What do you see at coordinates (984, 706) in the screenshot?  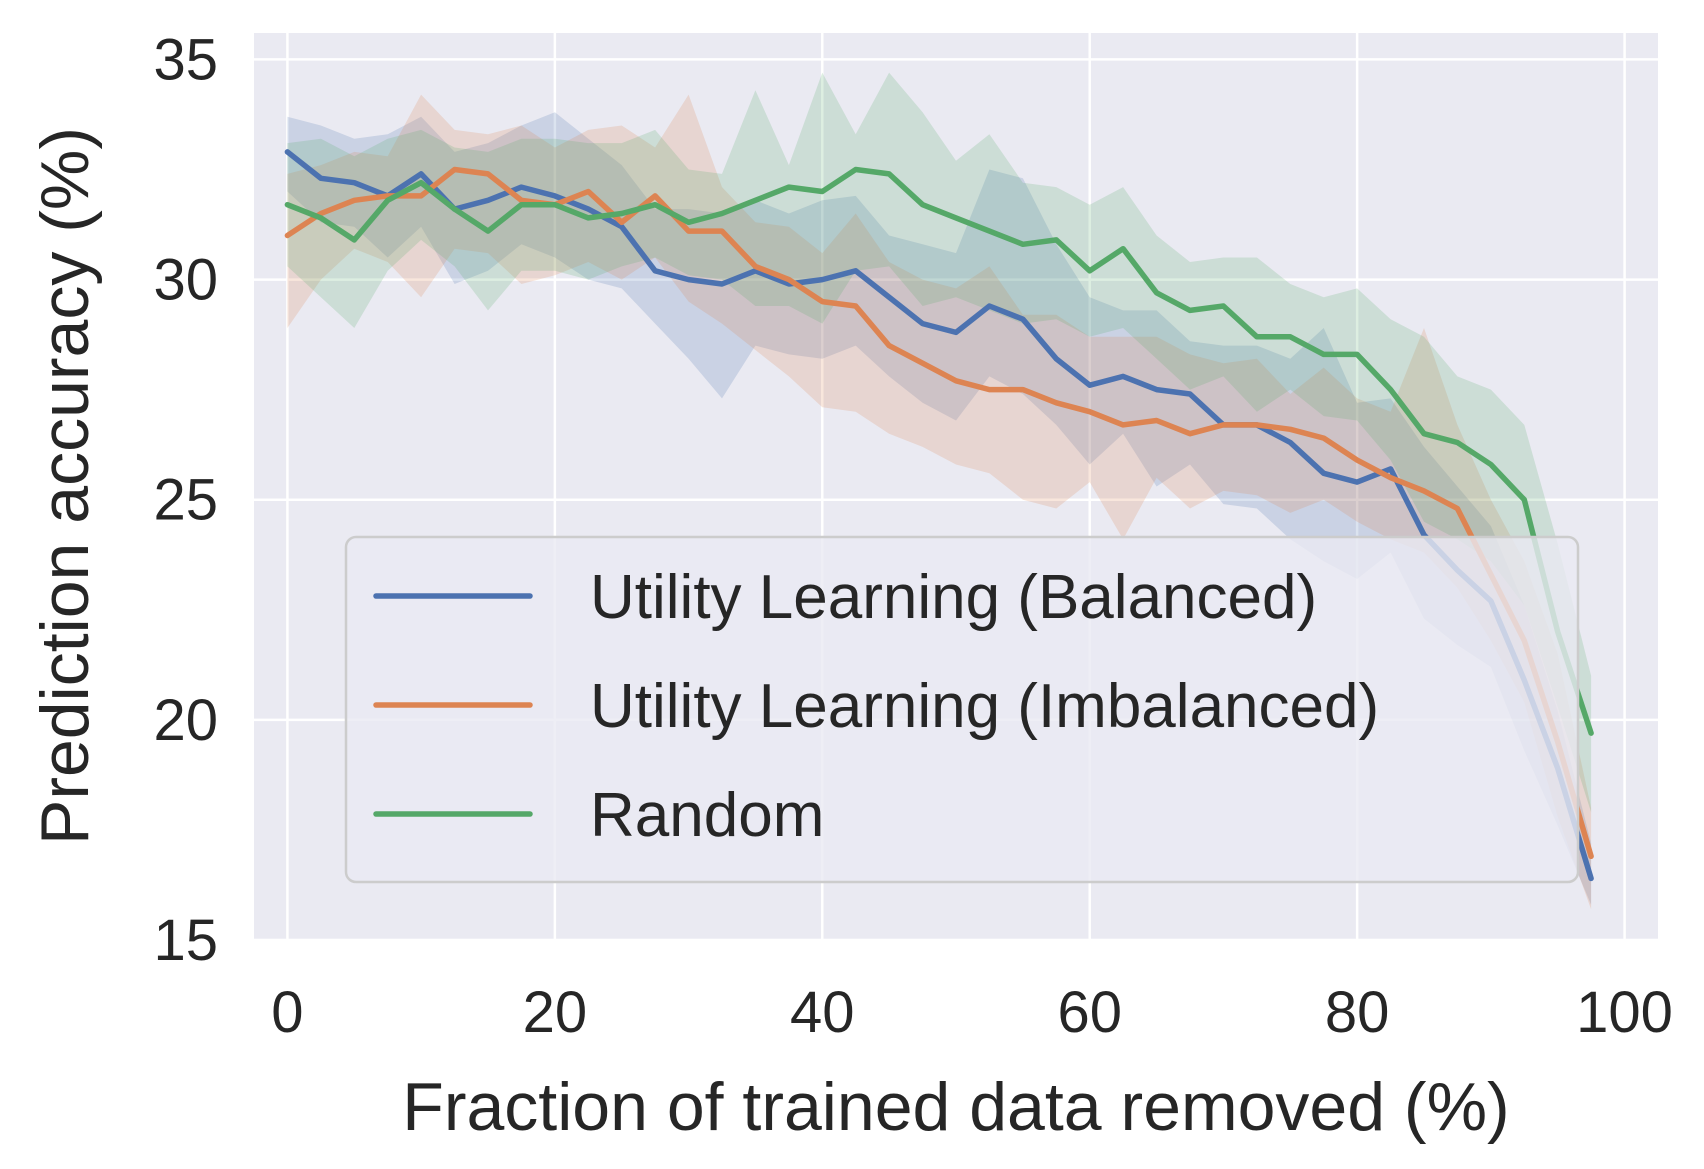 I see `legend-label: Utility Learning (Imbalanced)` at bounding box center [984, 706].